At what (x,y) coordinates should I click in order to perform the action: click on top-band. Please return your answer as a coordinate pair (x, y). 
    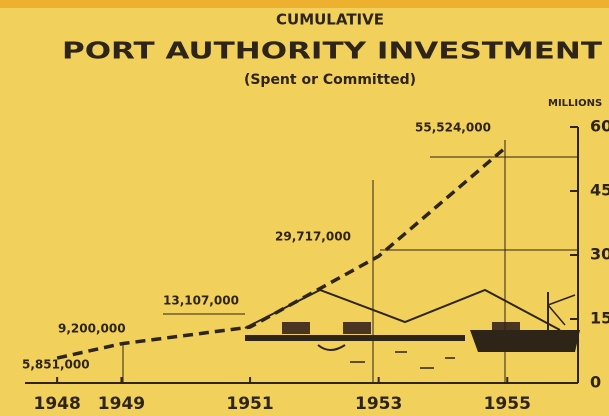
    Looking at the image, I should click on (304, 4).